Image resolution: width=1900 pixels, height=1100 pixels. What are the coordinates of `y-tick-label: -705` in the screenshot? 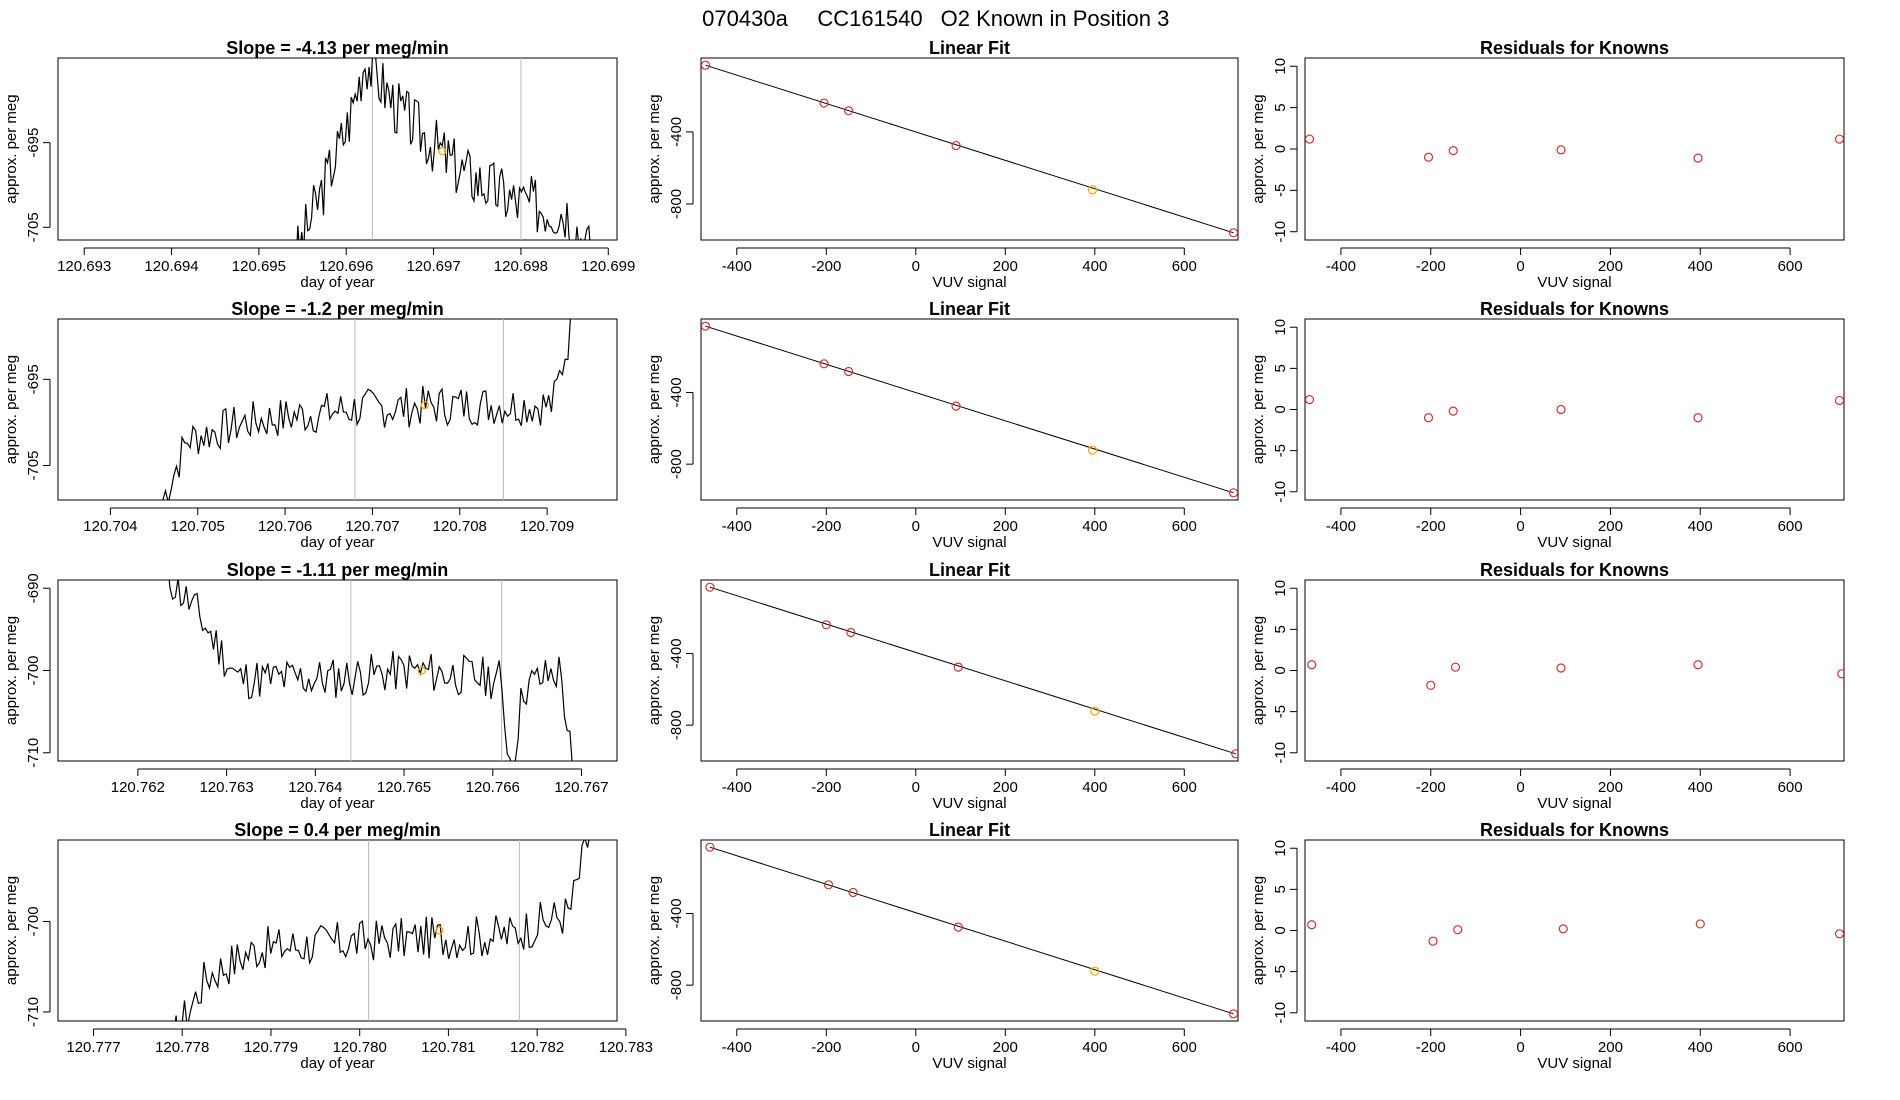 It's located at (33, 227).